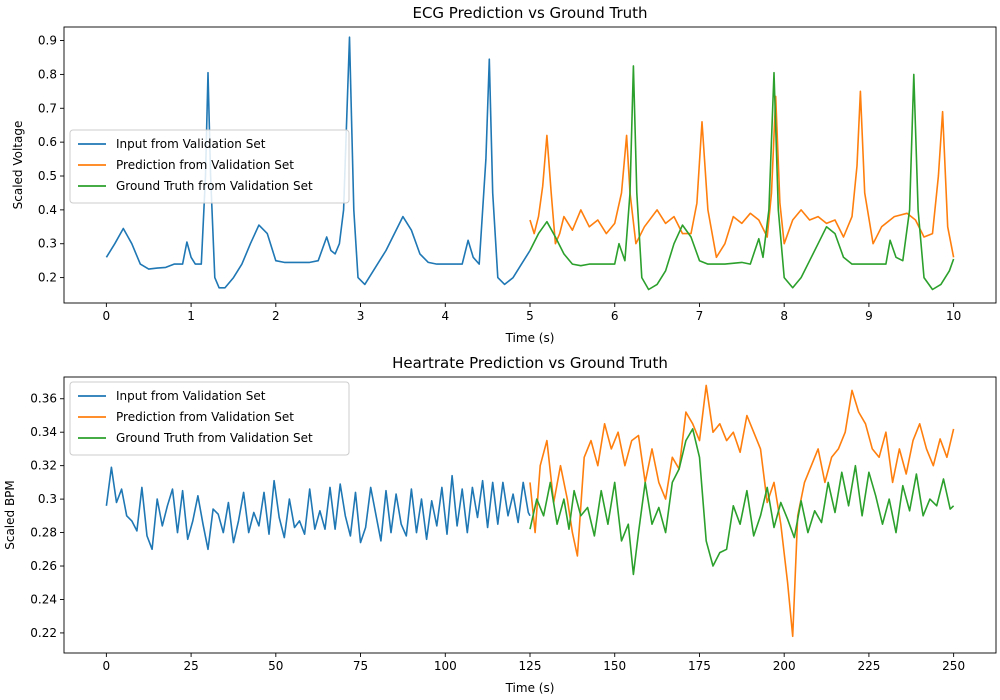  What do you see at coordinates (191, 316) in the screenshot?
I see `x-tick-label: 1` at bounding box center [191, 316].